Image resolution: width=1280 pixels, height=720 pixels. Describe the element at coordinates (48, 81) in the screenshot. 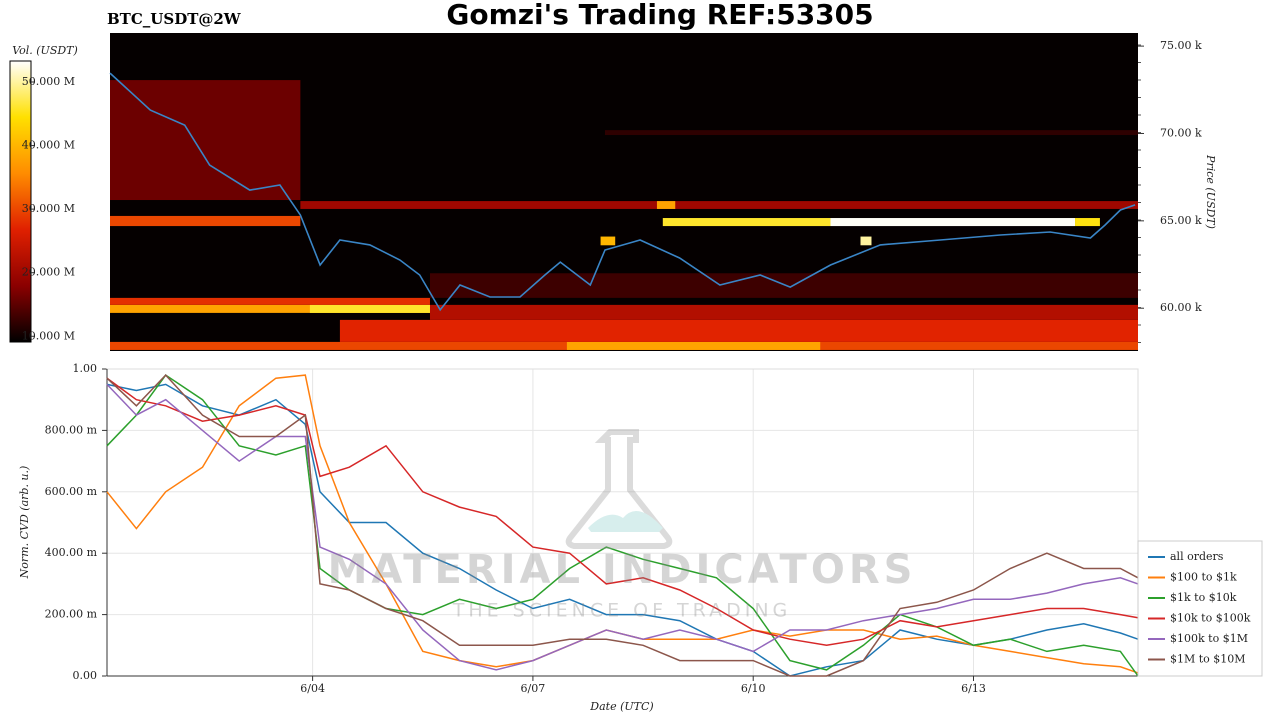

I see `colorbar-tick-label: 50.000 M` at that location.